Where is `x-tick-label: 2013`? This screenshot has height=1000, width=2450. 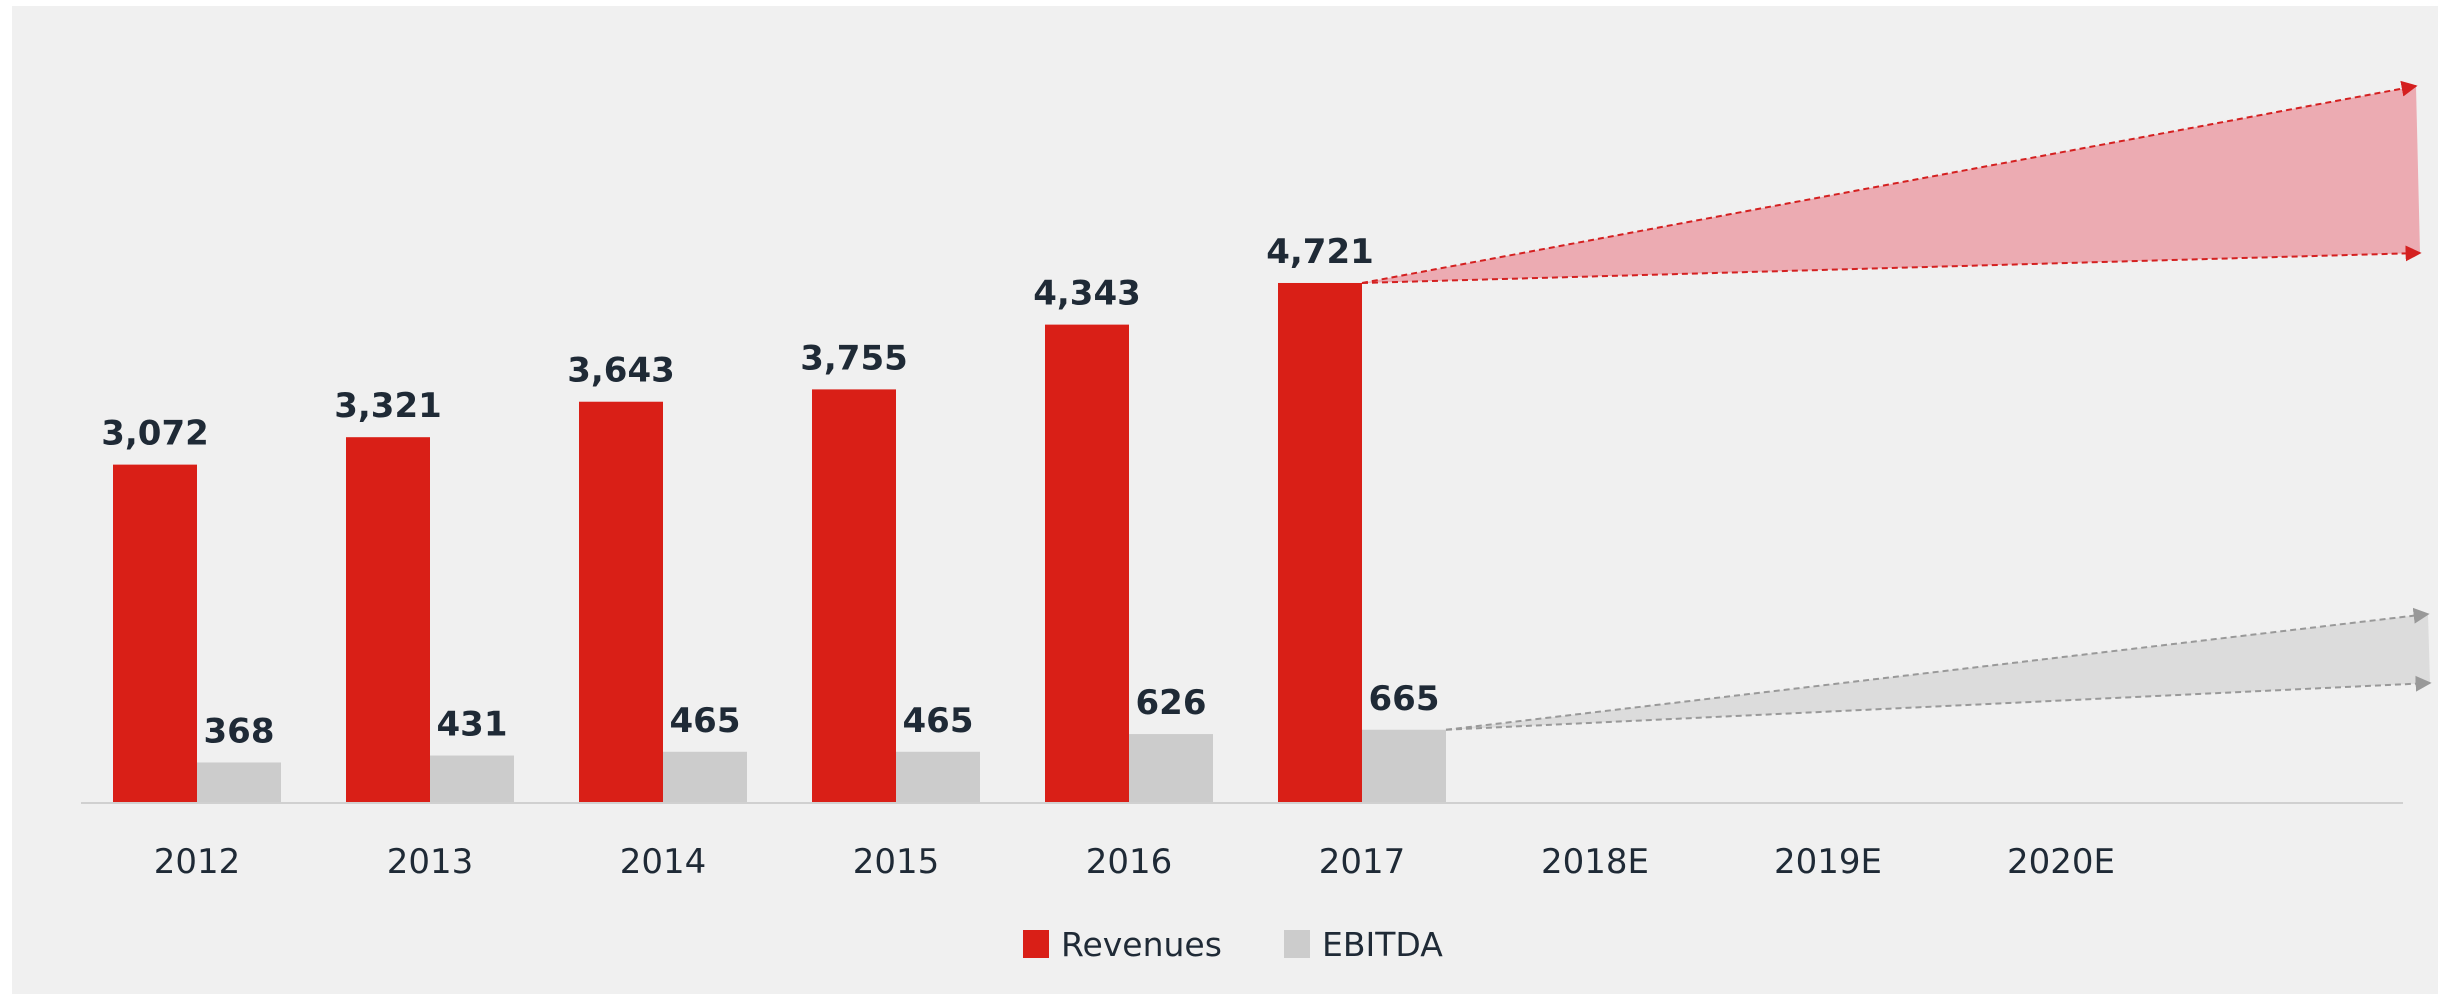 x-tick-label: 2013 is located at coordinates (430, 862).